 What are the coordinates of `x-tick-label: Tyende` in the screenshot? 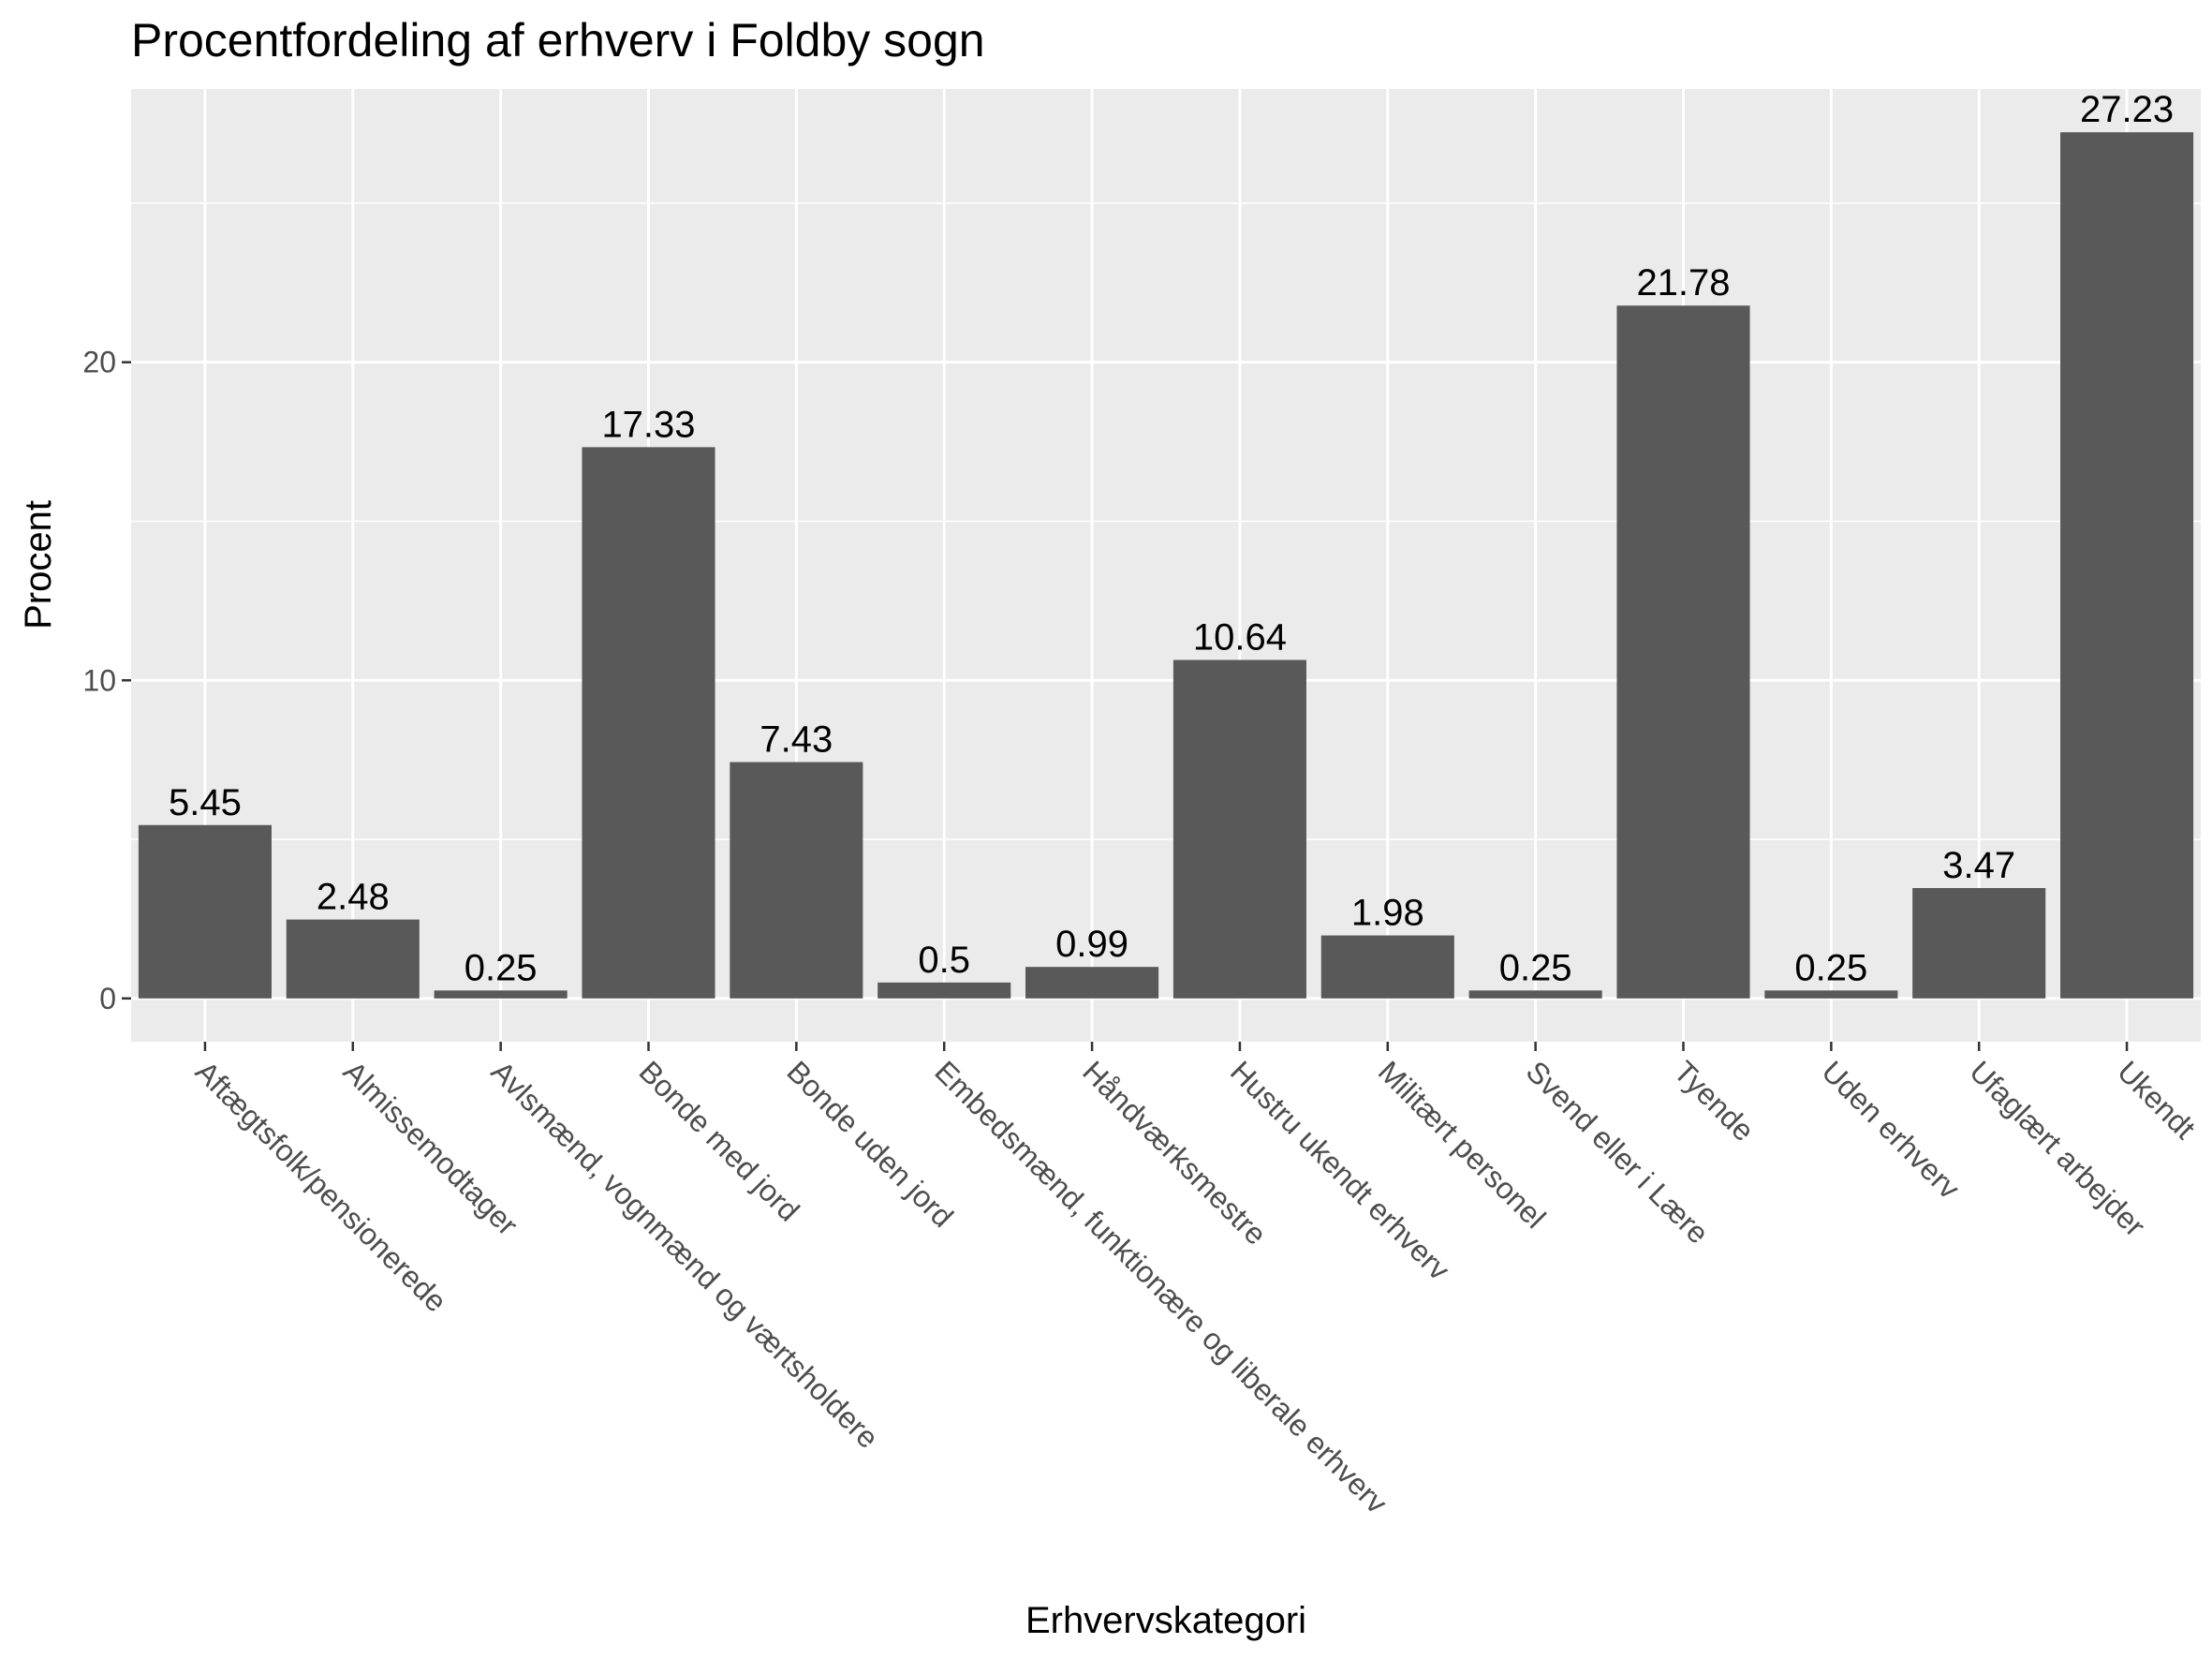 It's located at (1715, 1101).